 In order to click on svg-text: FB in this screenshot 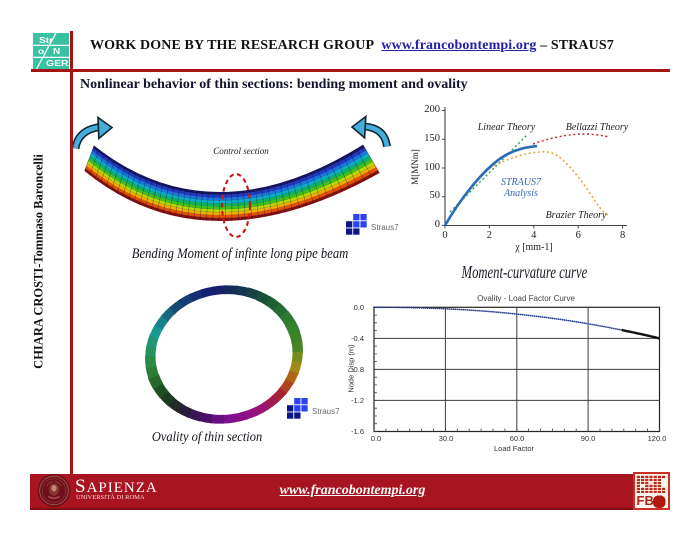, I will do `click(645, 500)`.